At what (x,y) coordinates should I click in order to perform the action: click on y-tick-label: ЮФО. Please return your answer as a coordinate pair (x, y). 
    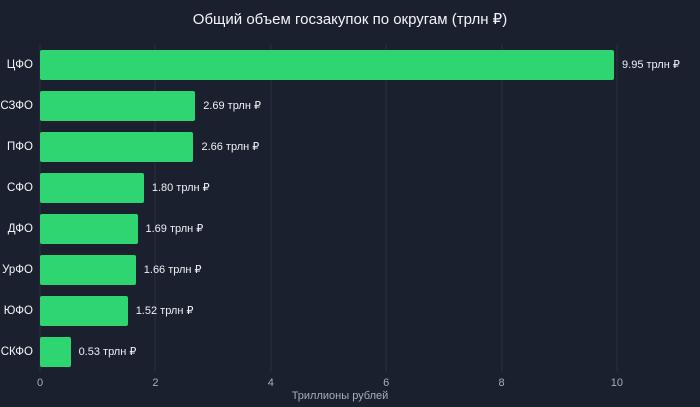
    Looking at the image, I should click on (18, 310).